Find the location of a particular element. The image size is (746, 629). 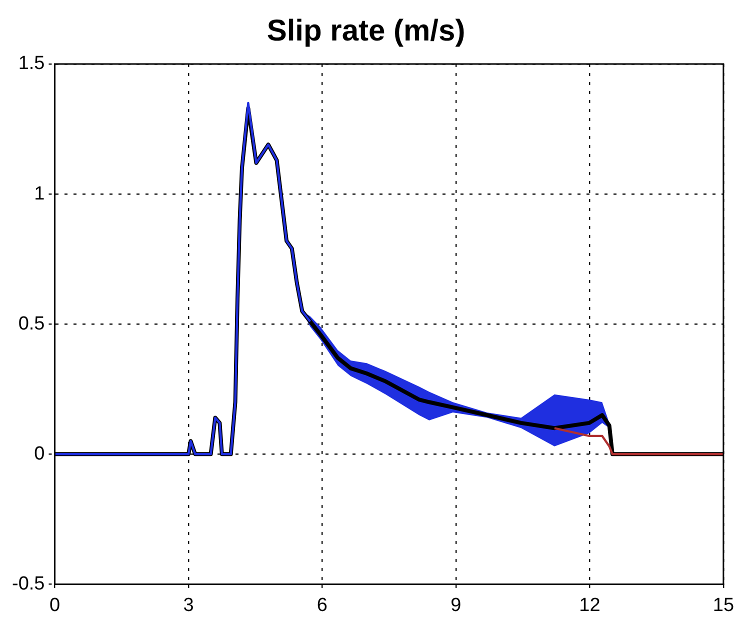

x-tick-label: 9 is located at coordinates (456, 605).